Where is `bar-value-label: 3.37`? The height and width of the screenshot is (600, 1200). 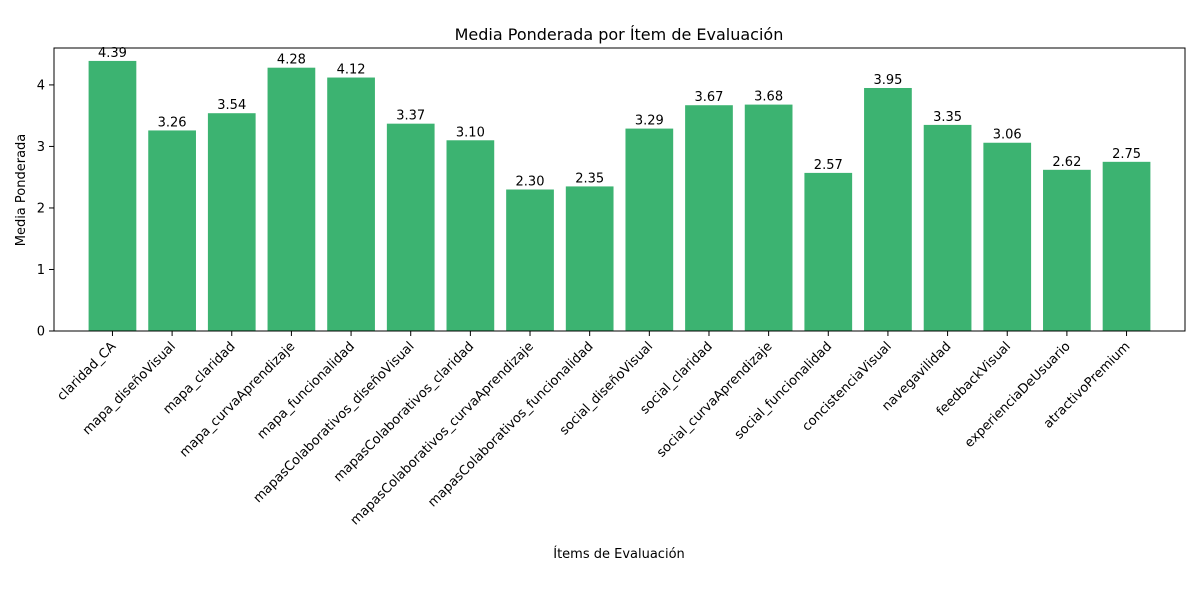
bar-value-label: 3.37 is located at coordinates (410, 116).